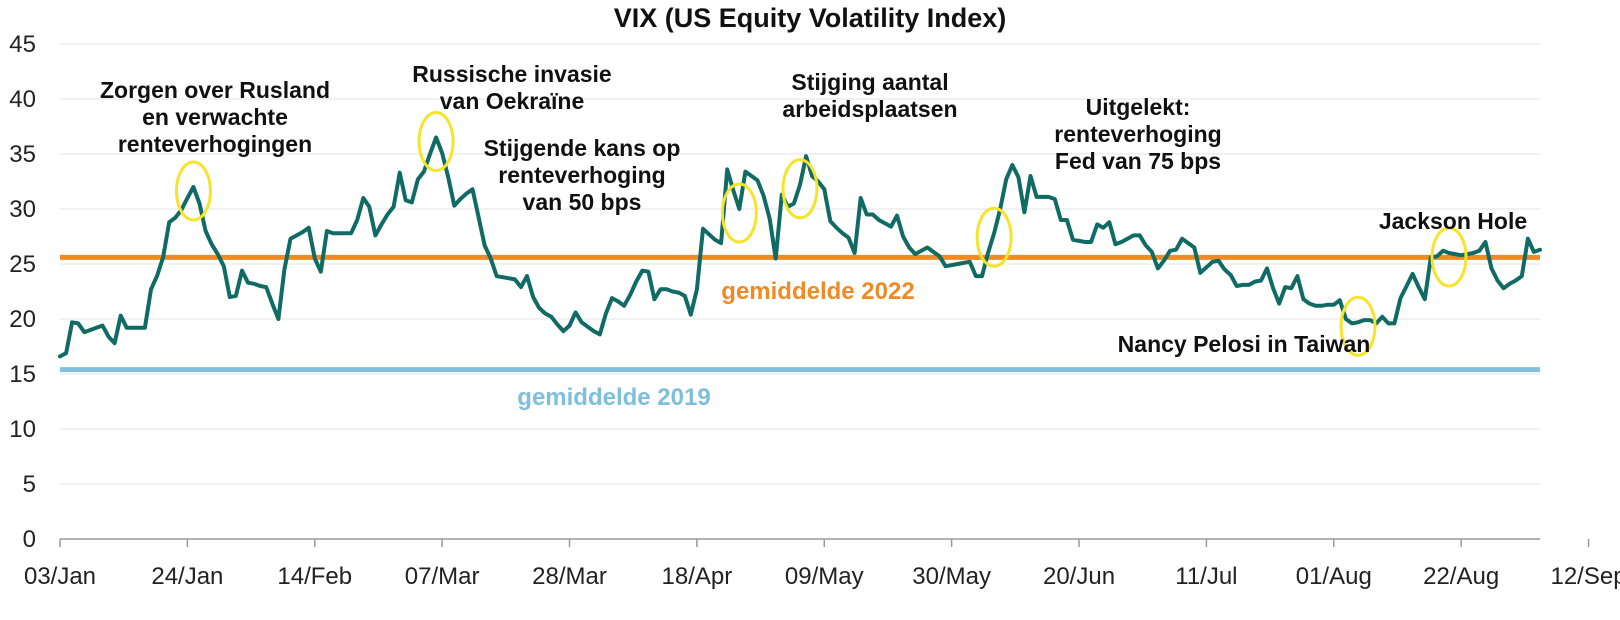 This screenshot has width=1620, height=620. Describe the element at coordinates (951, 576) in the screenshot. I see `x-tick-label: 30/May` at that location.